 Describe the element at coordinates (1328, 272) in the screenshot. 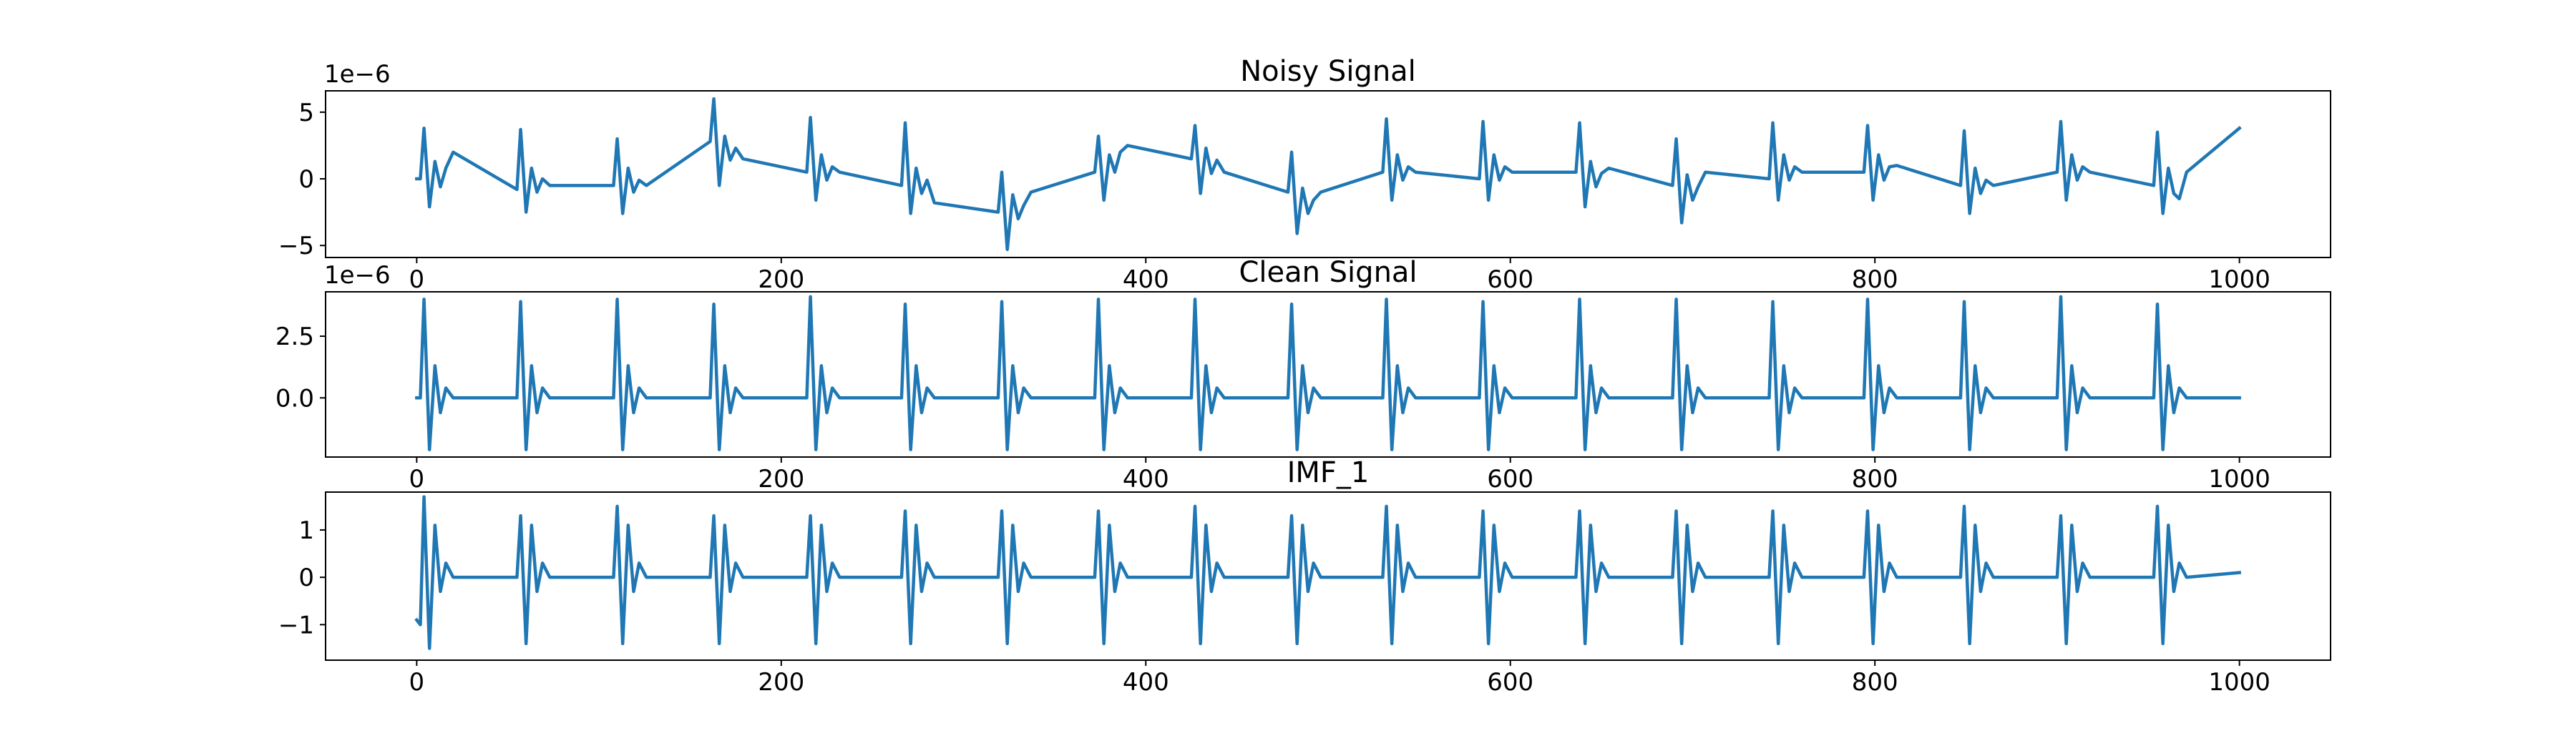

I see `subplot-title: Clean Signal` at that location.